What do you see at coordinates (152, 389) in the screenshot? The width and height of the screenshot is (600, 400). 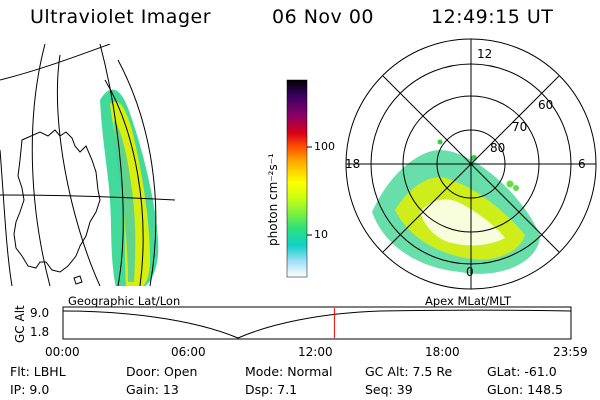 I see `gain-info: Gain: 13` at bounding box center [152, 389].